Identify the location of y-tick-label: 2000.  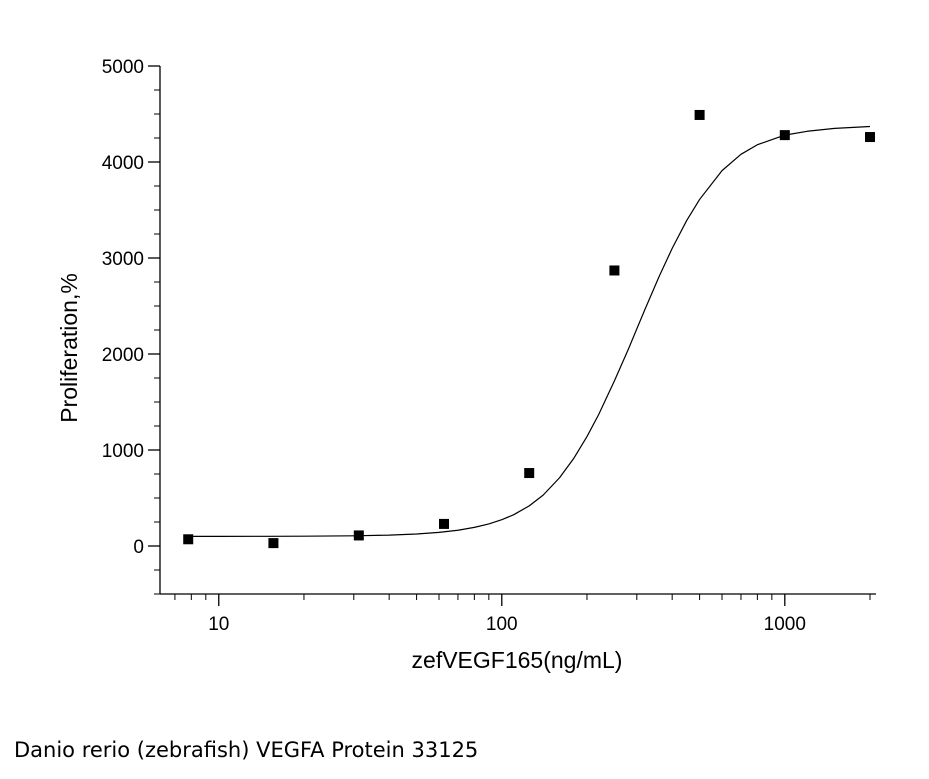
(123, 355).